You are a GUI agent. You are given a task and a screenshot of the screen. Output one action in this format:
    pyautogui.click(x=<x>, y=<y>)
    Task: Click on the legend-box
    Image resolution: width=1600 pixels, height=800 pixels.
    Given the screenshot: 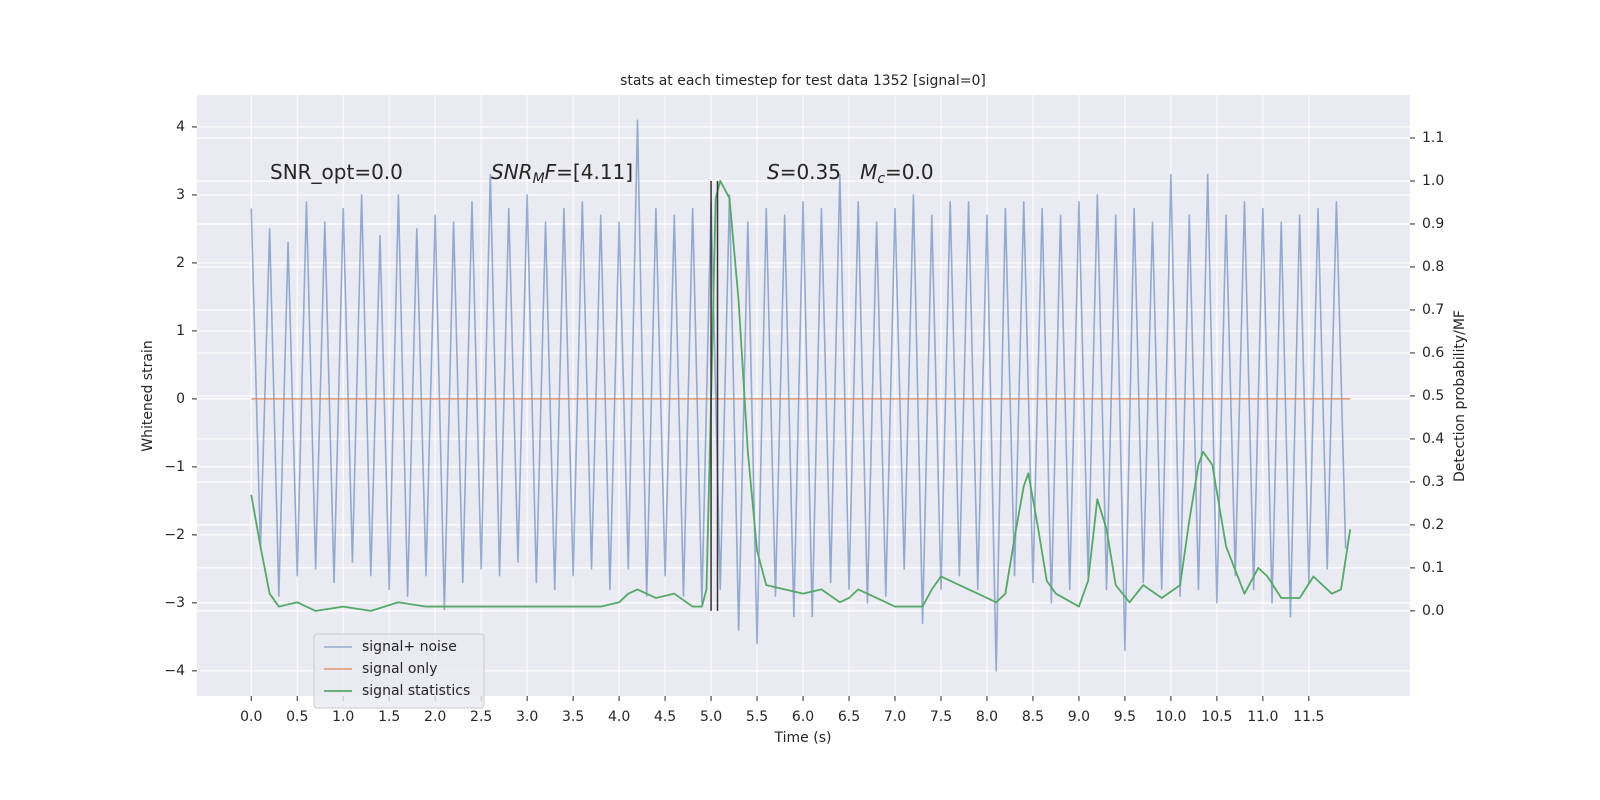 What is the action you would take?
    pyautogui.click(x=399, y=671)
    